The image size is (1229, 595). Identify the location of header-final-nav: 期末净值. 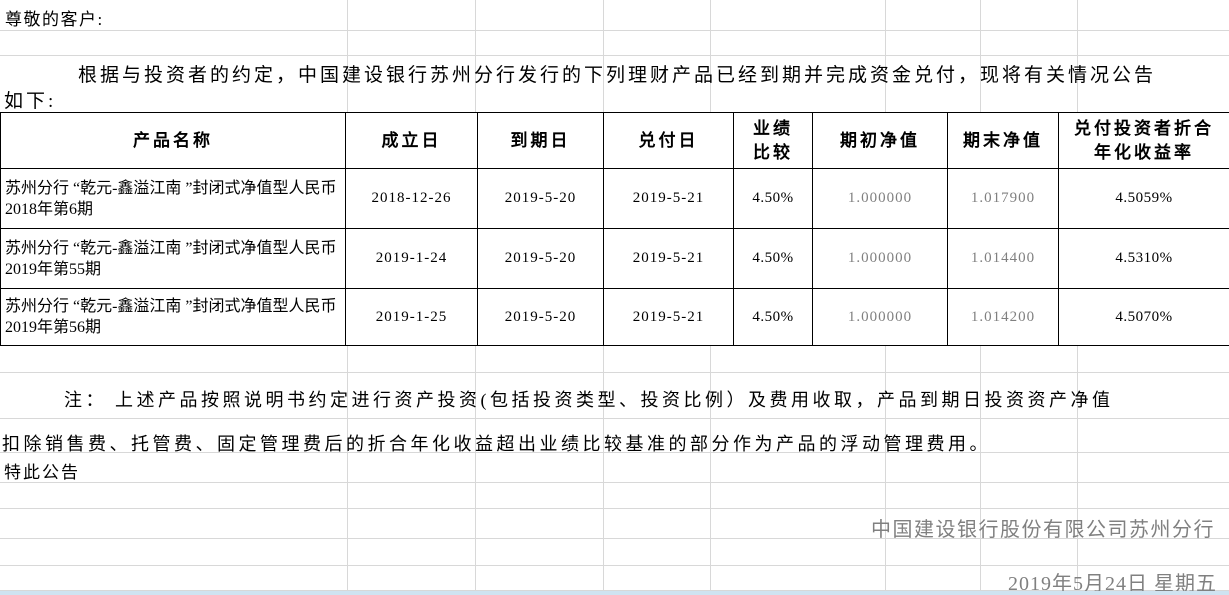
(1003, 140).